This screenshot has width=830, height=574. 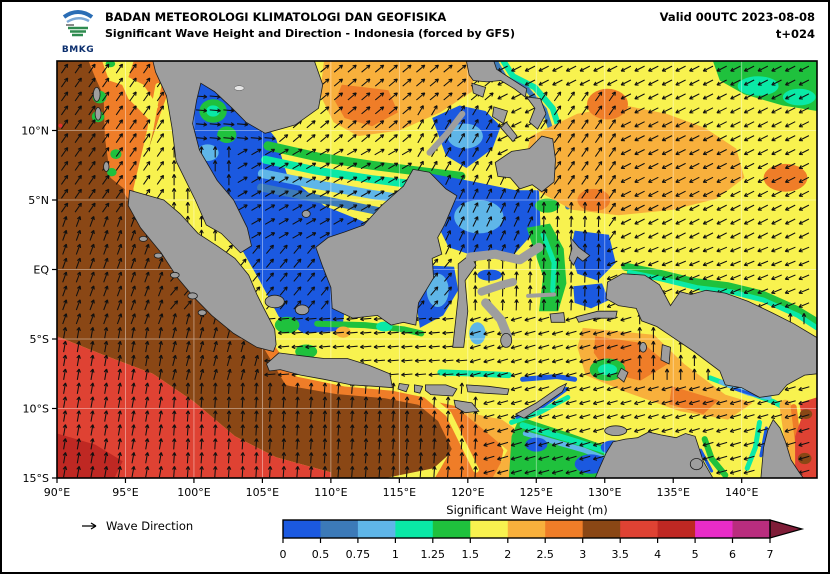 I want to click on wave-direction-label: Wave Direction, so click(x=149, y=526).